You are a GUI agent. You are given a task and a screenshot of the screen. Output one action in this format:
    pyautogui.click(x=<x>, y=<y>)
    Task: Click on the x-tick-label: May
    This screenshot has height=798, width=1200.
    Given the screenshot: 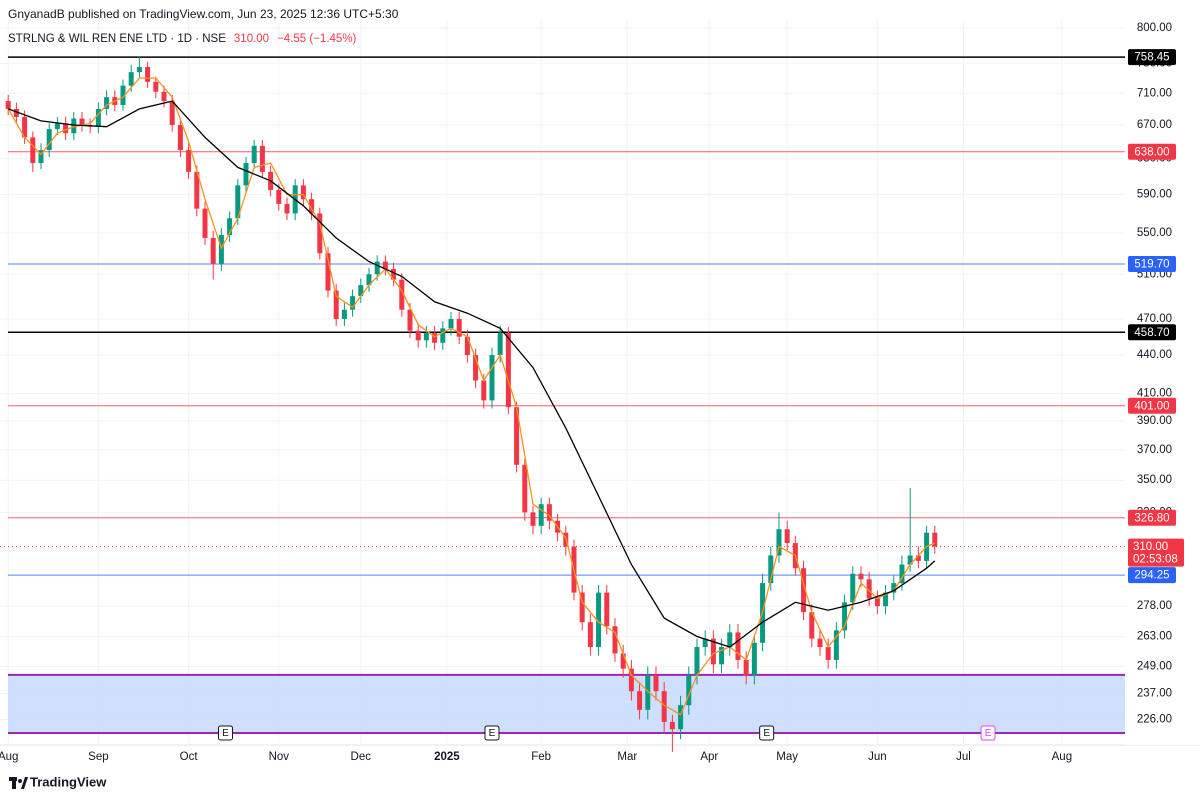 What is the action you would take?
    pyautogui.click(x=787, y=757)
    